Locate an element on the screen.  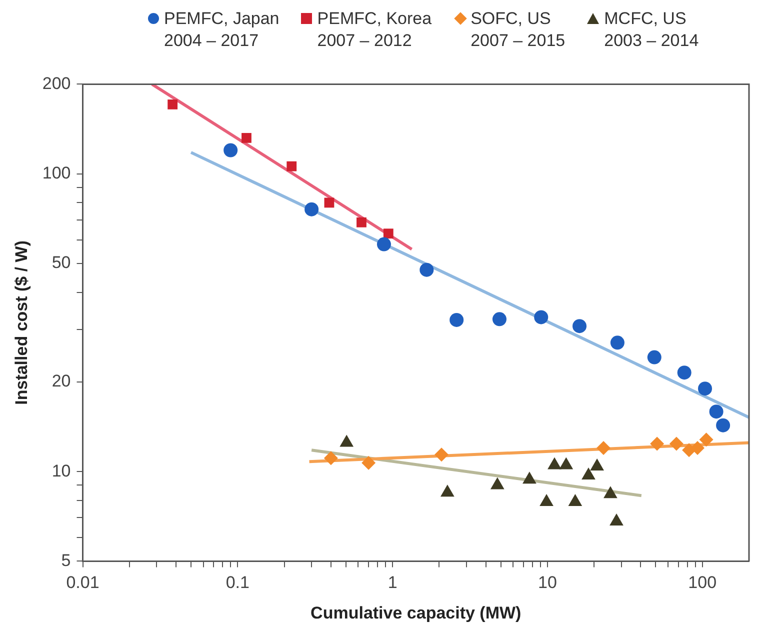
y-tick-label: 20 is located at coordinates (61, 381).